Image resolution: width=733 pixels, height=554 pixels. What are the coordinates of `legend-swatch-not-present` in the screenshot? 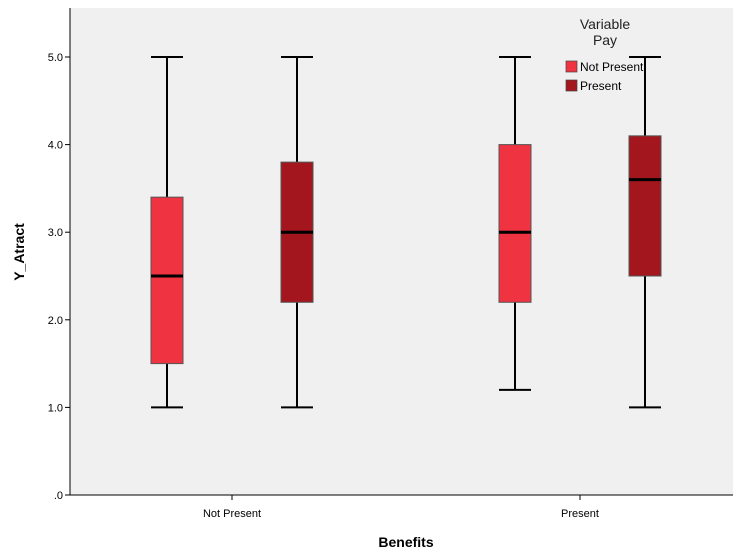 It's located at (571, 66).